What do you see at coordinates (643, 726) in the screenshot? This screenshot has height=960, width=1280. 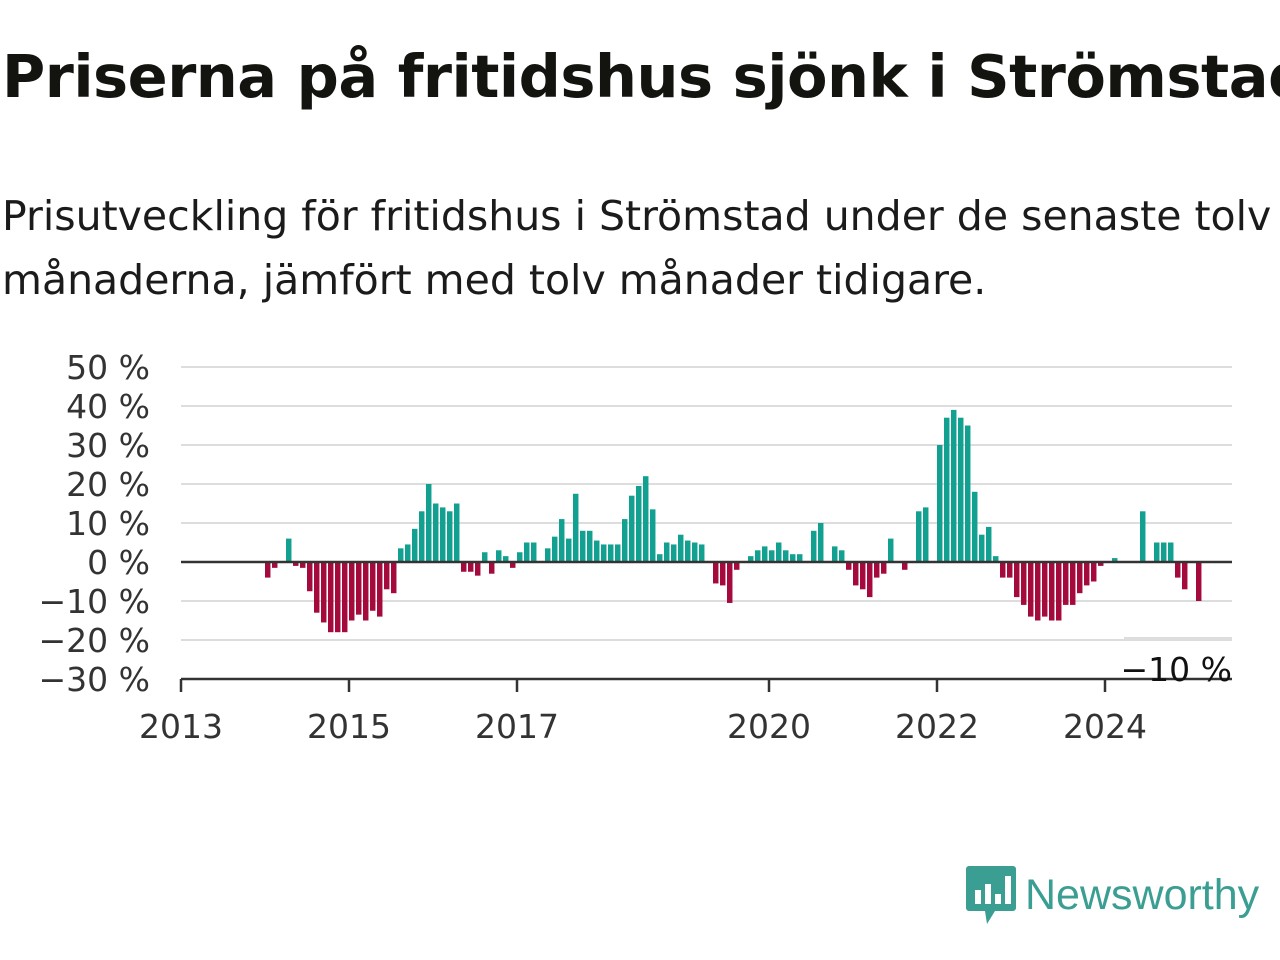 I see `x-axis-labels: 2013 2015 2017 2020 2022 2024` at bounding box center [643, 726].